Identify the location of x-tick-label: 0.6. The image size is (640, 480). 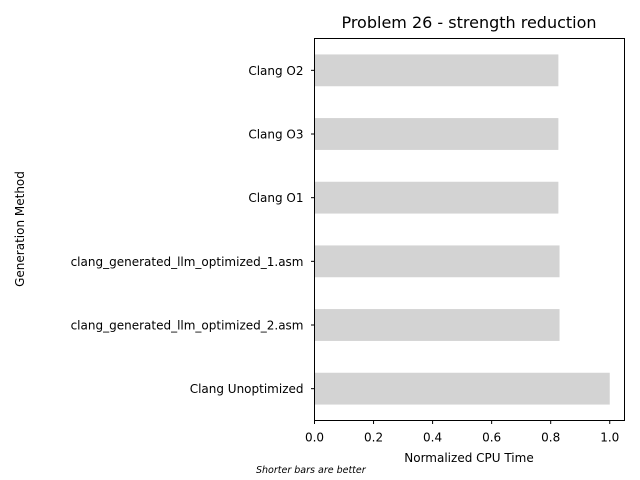
(491, 438).